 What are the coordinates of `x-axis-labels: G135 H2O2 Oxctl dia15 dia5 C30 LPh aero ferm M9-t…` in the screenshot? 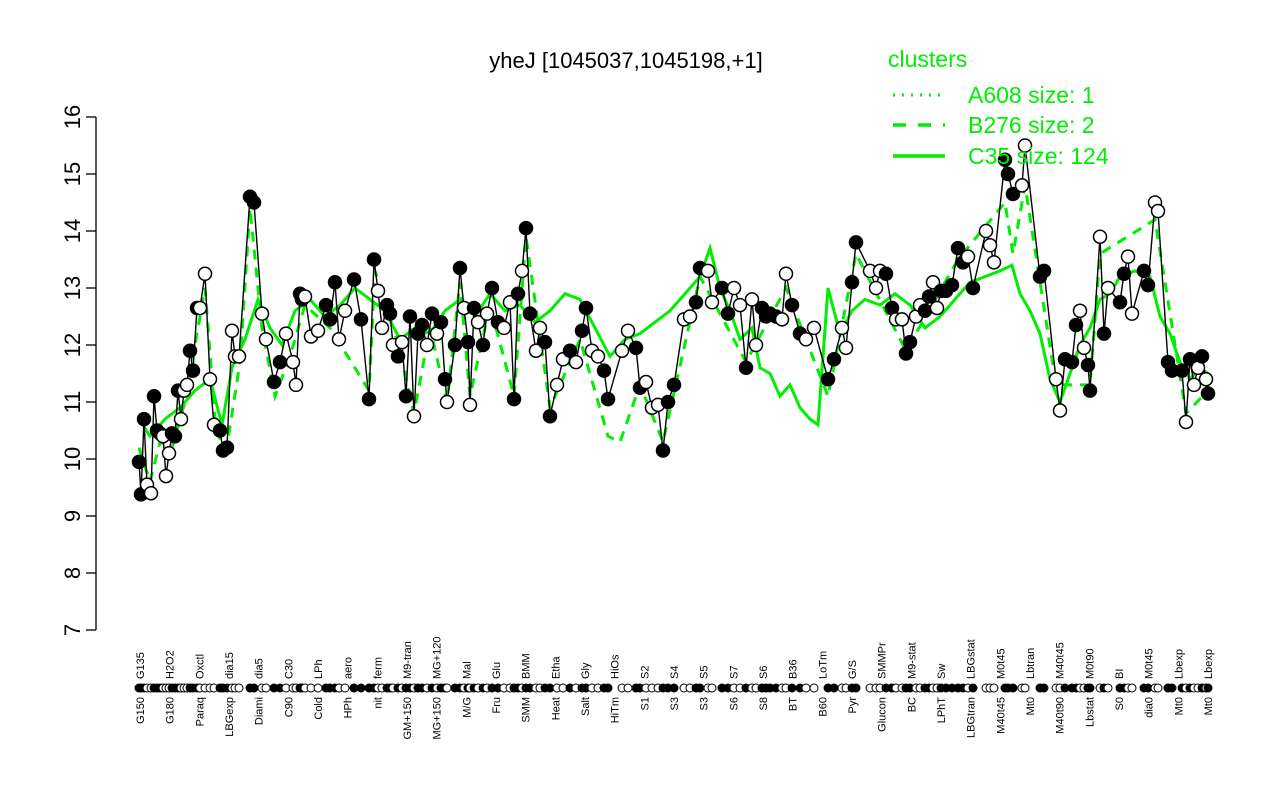 It's located at (675, 688).